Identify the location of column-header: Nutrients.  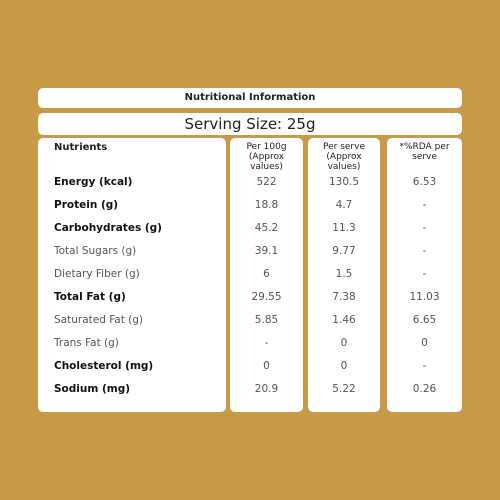
(81, 147).